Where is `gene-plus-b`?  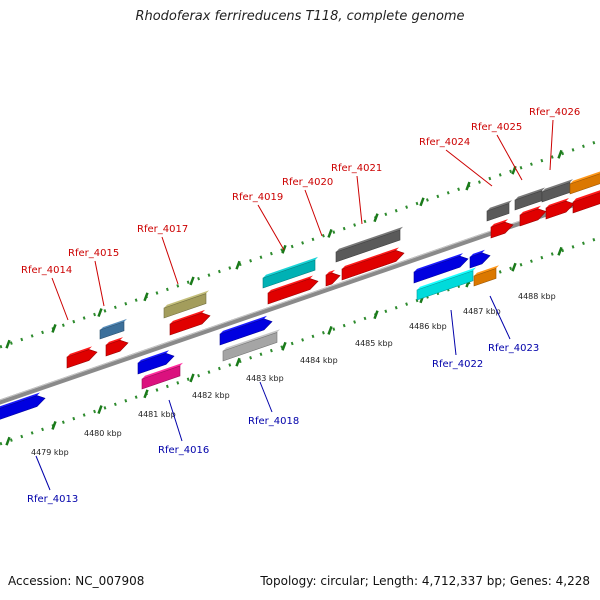
gene-plus-b is located at coordinates (117, 348).